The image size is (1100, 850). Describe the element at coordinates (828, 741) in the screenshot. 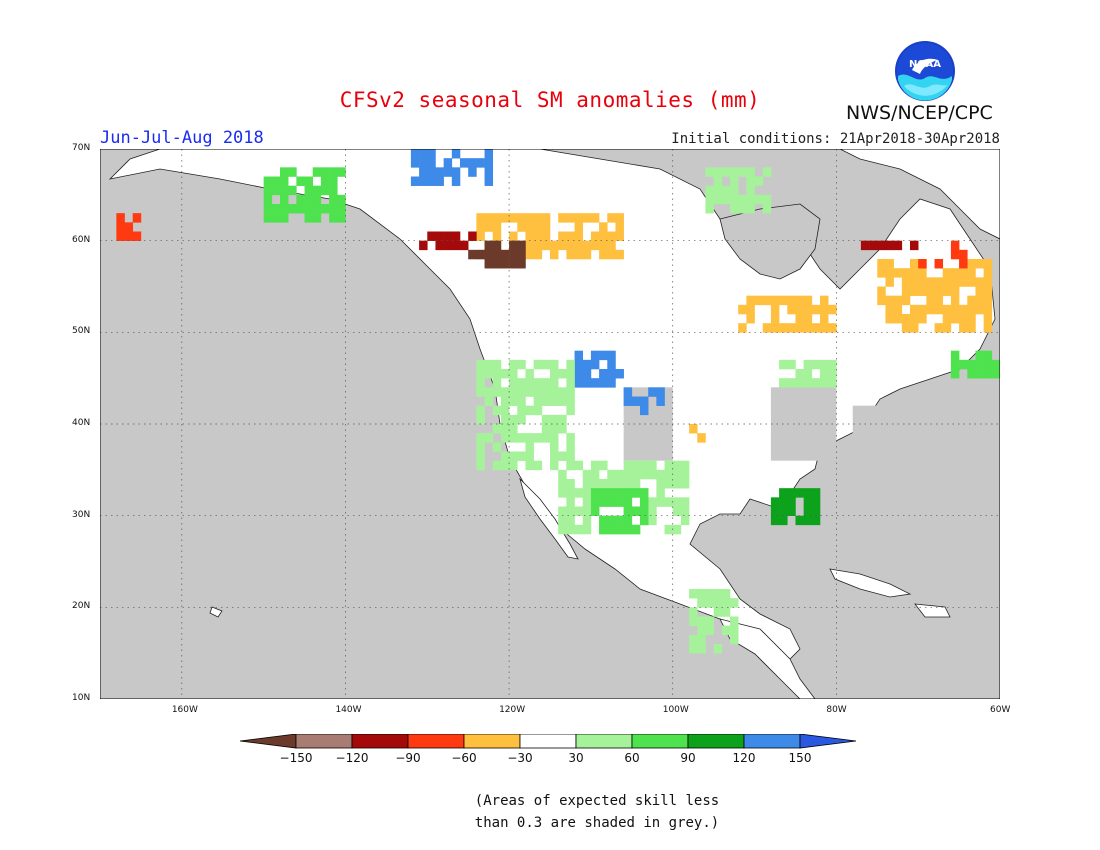

I see `legend-swatch` at that location.